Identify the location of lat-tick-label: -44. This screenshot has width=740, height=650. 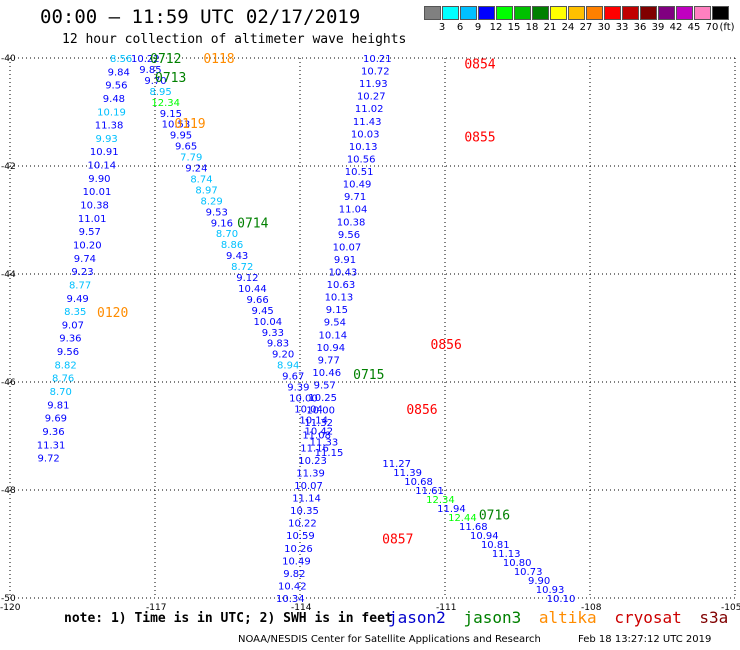
(8, 275).